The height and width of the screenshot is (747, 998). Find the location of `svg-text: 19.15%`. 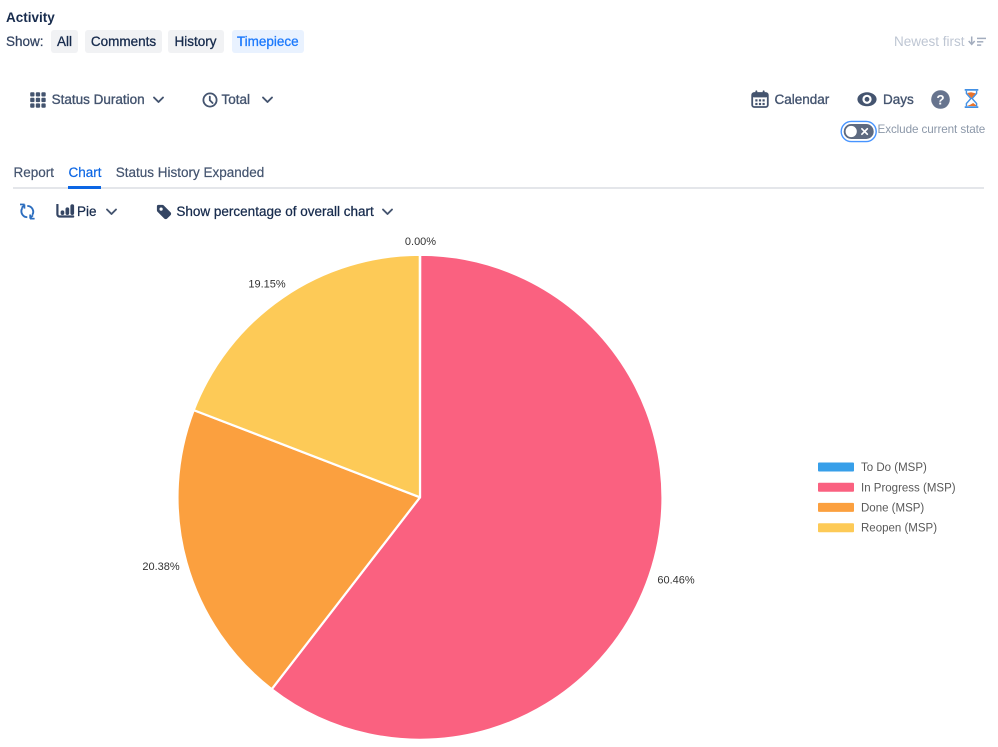

svg-text: 19.15% is located at coordinates (267, 285).